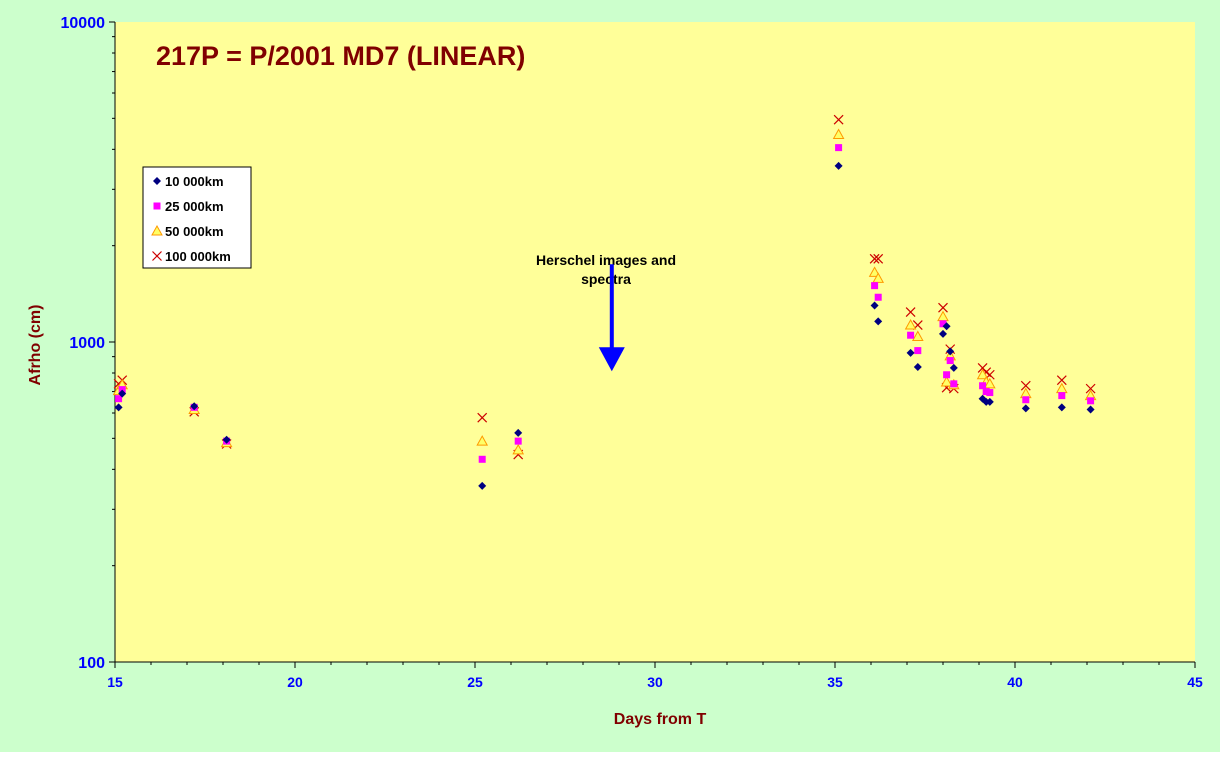 This screenshot has width=1220, height=757. What do you see at coordinates (655, 682) in the screenshot?
I see `x-tick-label: 30` at bounding box center [655, 682].